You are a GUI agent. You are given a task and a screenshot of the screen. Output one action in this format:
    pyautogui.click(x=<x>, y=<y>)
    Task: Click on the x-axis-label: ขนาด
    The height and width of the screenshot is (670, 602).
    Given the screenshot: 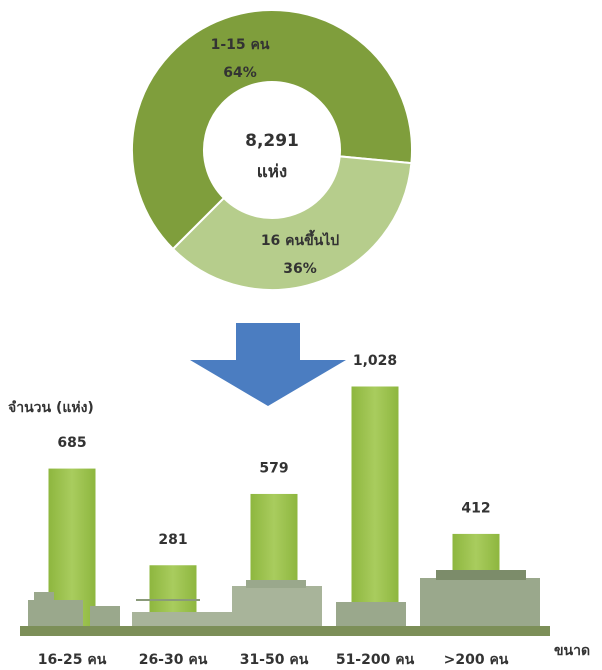 What is the action you would take?
    pyautogui.click(x=572, y=651)
    